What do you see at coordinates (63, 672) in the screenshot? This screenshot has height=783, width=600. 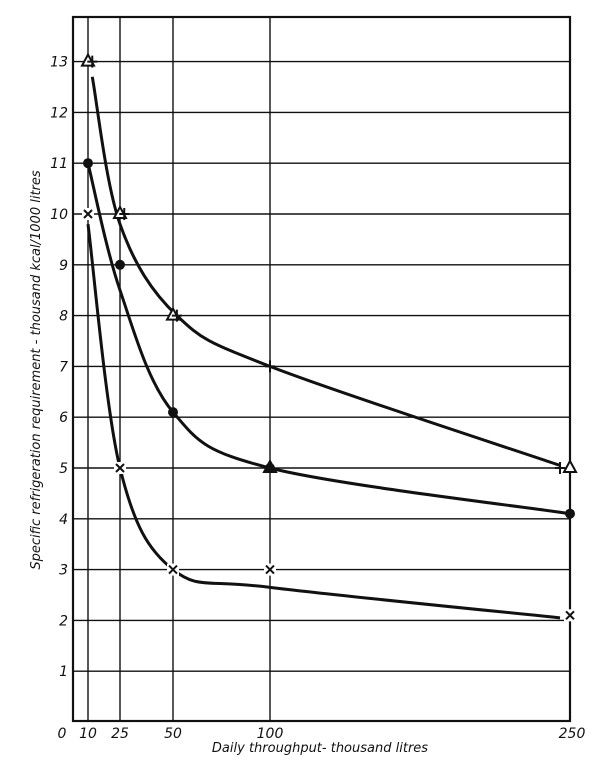 I see `y-tick-label: 1` at bounding box center [63, 672].